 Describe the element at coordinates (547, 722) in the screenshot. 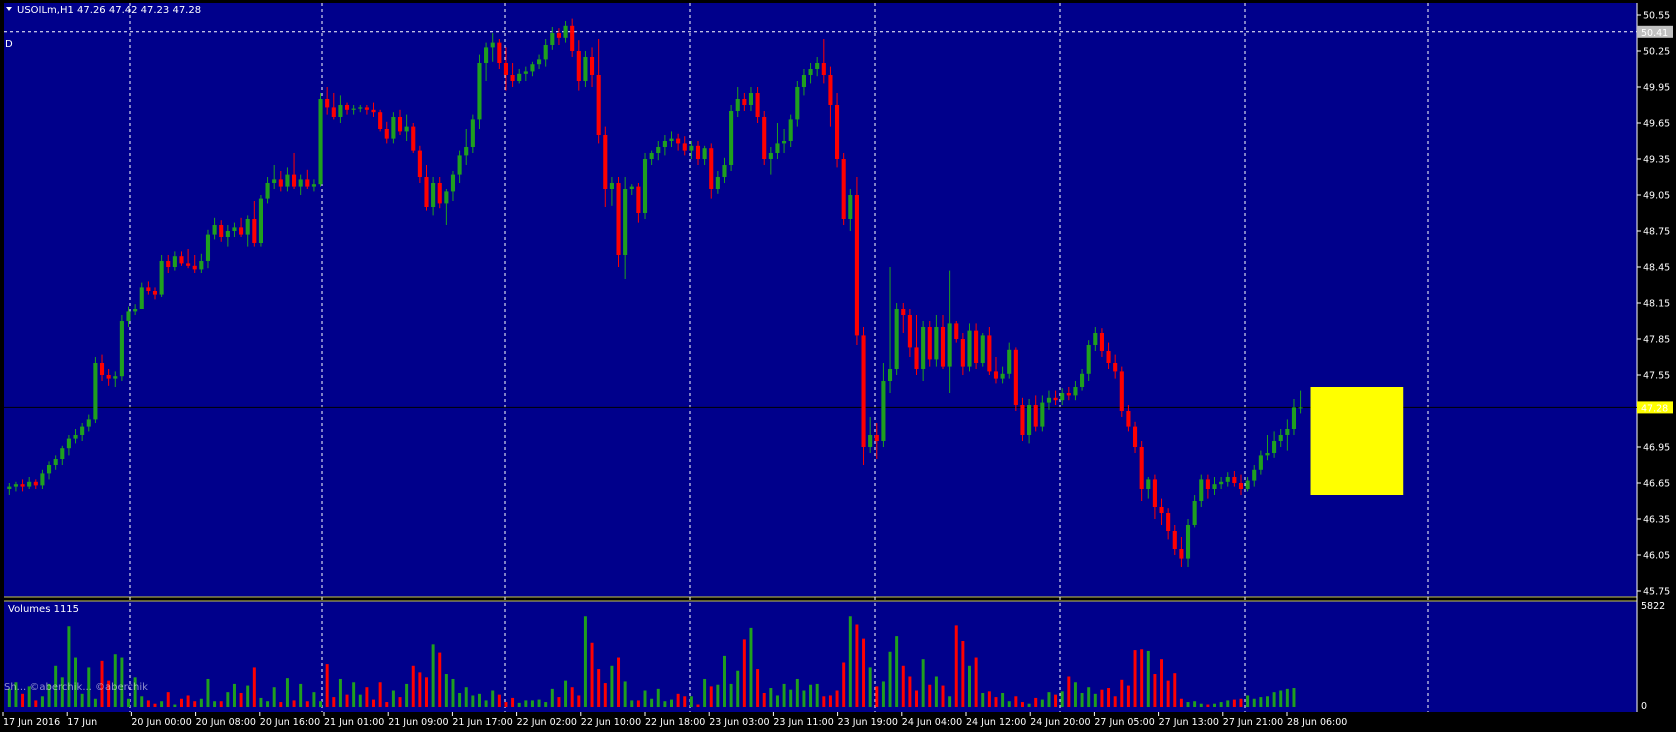

I see `time-tick-label: 22 Jun 02:00` at that location.